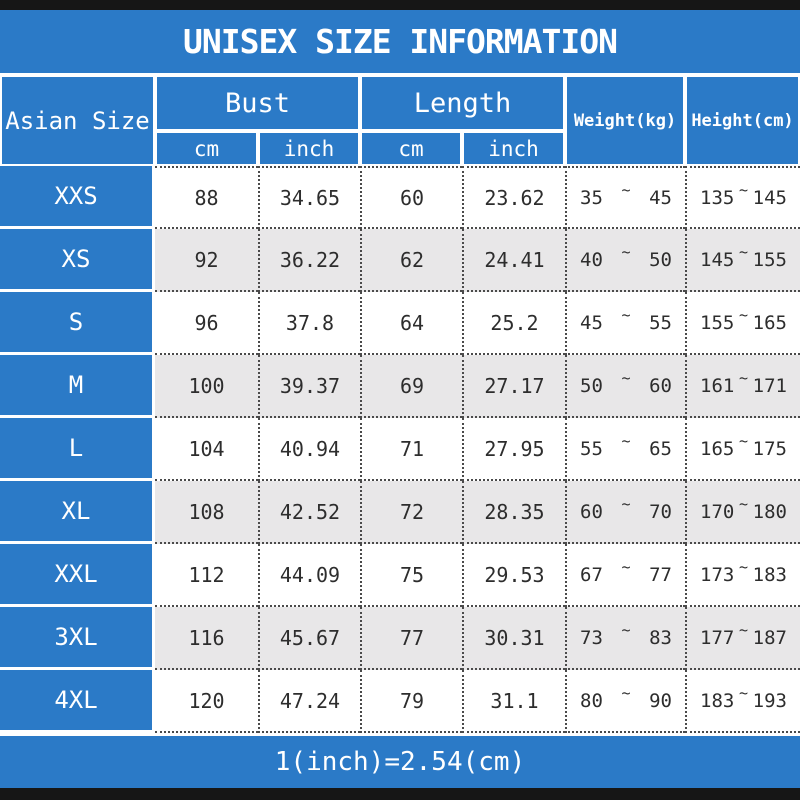  Describe the element at coordinates (660, 448) in the screenshot. I see `weight-max: 65` at that location.